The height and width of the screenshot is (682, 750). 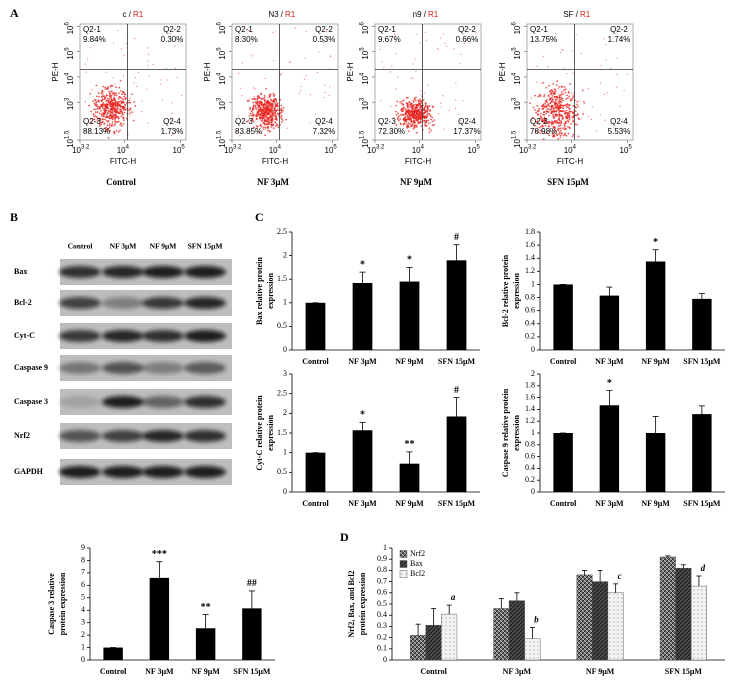 I want to click on y-tick-label: 1.2, so click(x=530, y=420).